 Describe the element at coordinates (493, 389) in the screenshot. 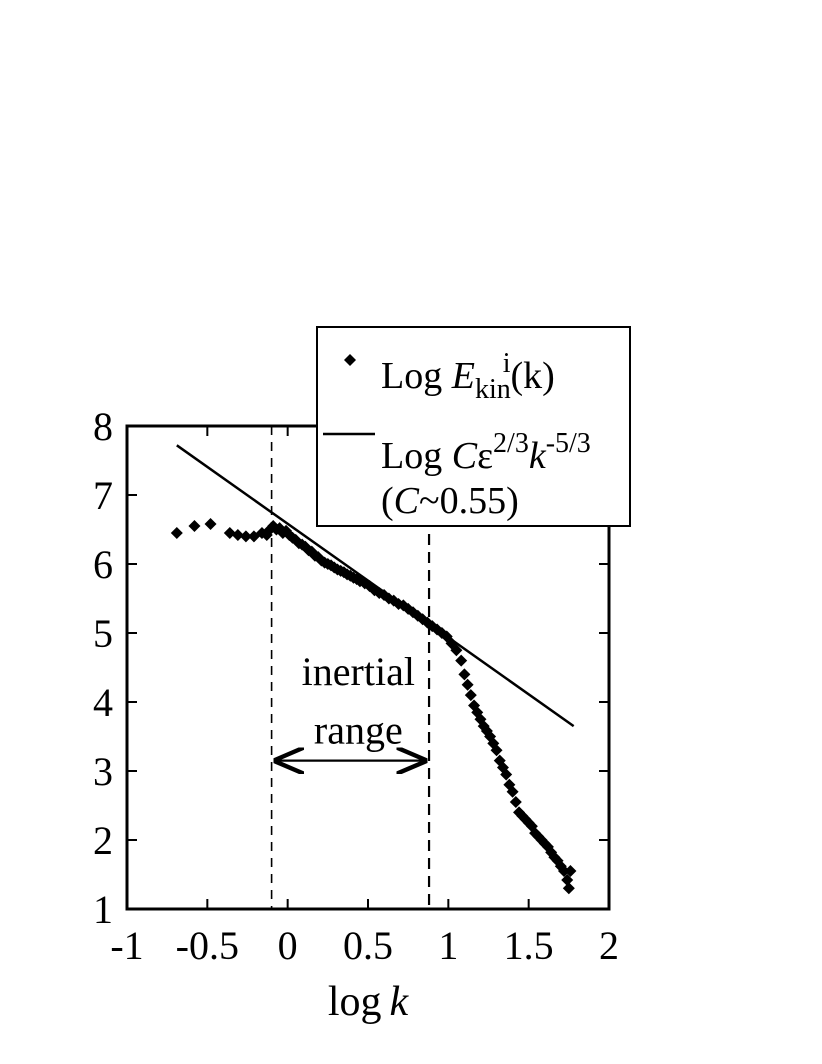

I see `legend-label-1-sub: kin` at that location.